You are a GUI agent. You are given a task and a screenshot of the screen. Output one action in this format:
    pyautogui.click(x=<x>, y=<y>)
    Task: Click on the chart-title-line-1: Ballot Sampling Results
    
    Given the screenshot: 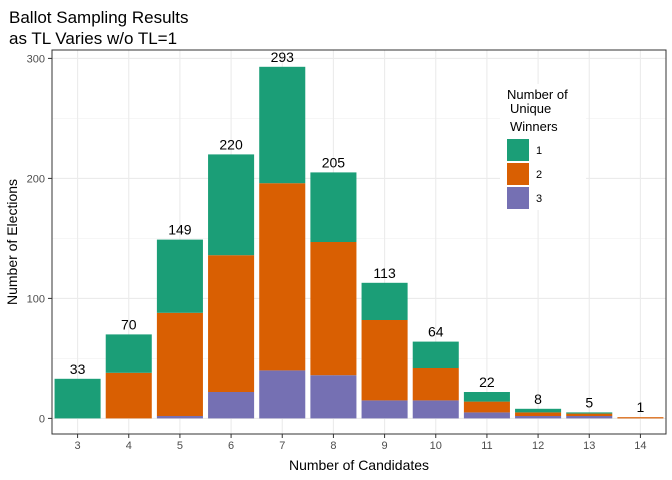 What is the action you would take?
    pyautogui.click(x=99, y=17)
    